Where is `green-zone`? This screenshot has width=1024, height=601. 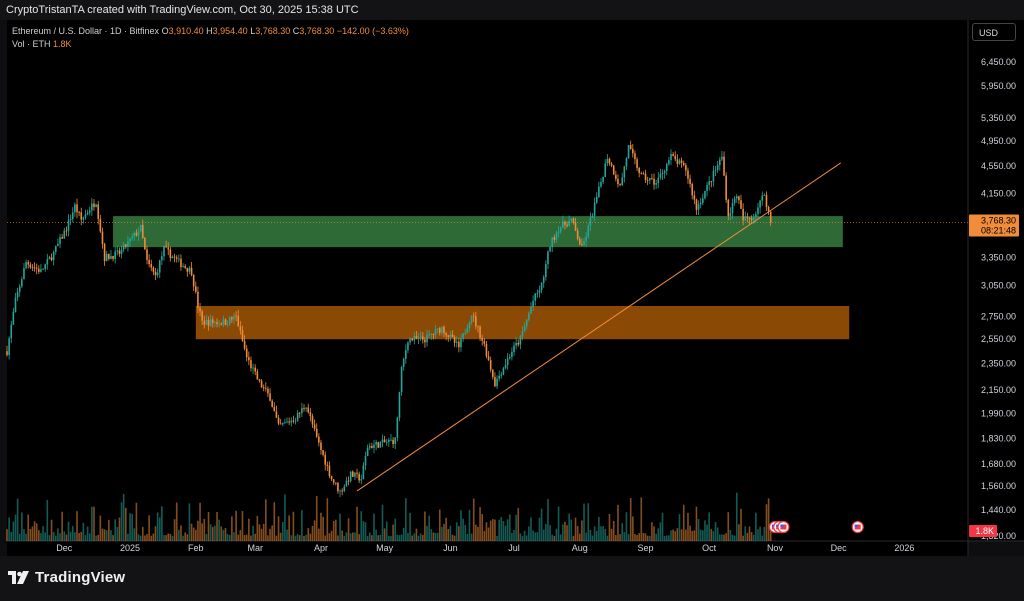
green-zone is located at coordinates (478, 232).